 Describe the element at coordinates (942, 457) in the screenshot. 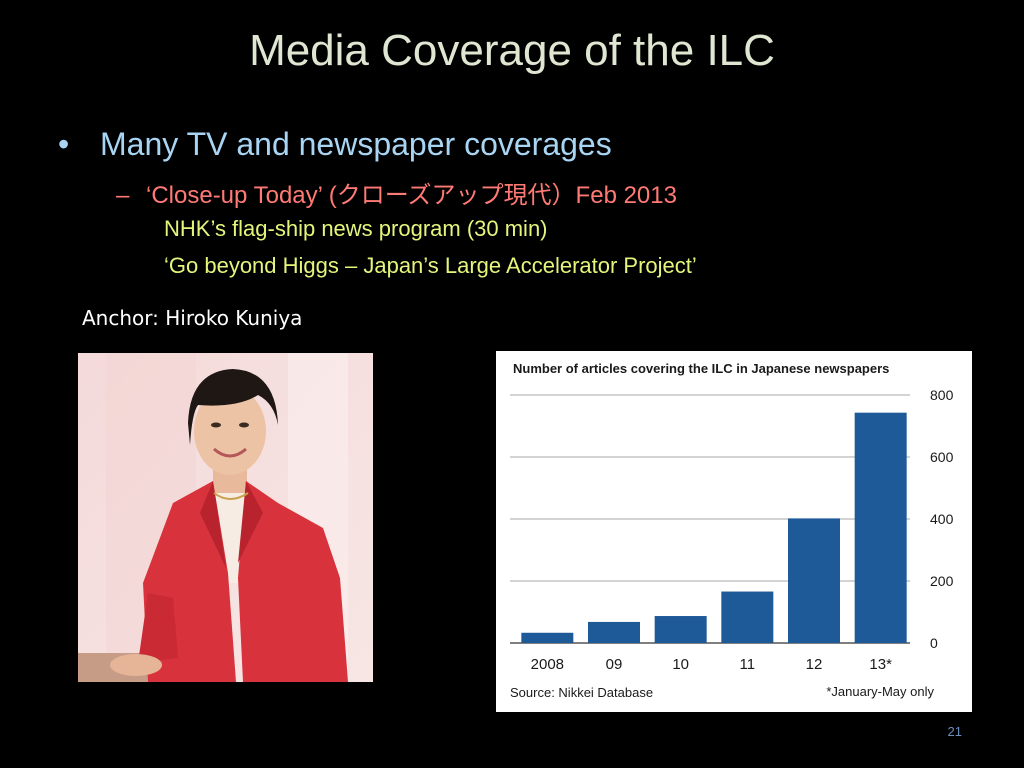

I see `y-tick-label: 600` at that location.